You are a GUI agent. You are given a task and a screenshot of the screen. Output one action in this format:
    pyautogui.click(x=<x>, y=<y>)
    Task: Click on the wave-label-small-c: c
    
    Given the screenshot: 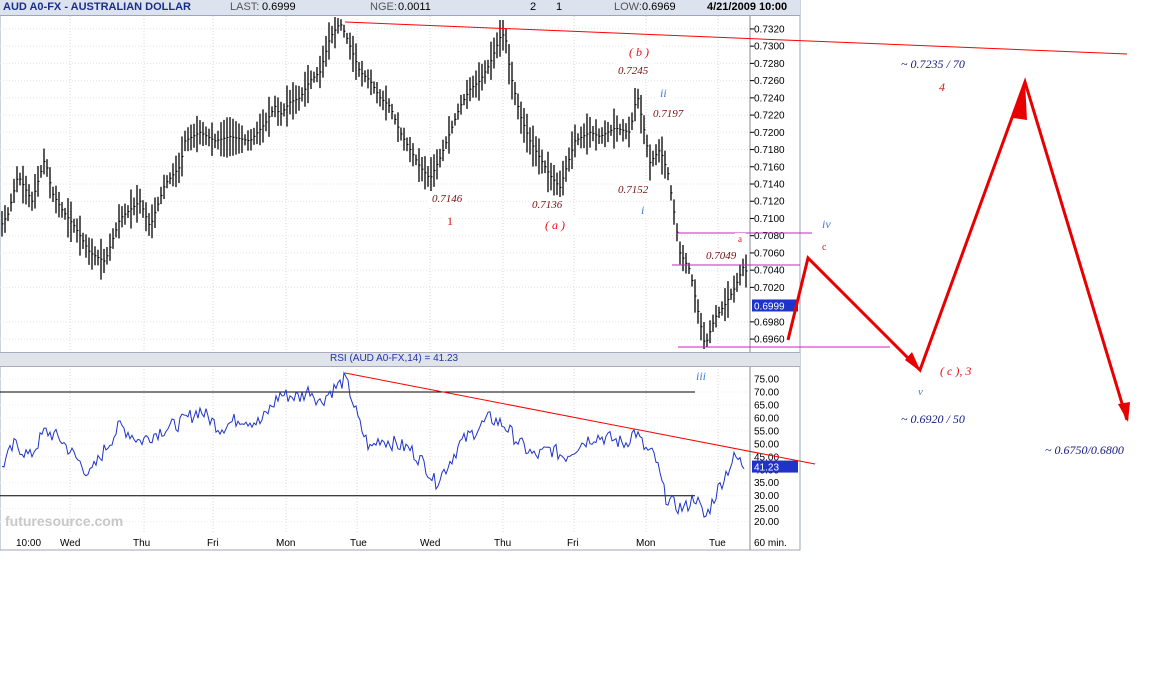 What is the action you would take?
    pyautogui.click(x=824, y=247)
    